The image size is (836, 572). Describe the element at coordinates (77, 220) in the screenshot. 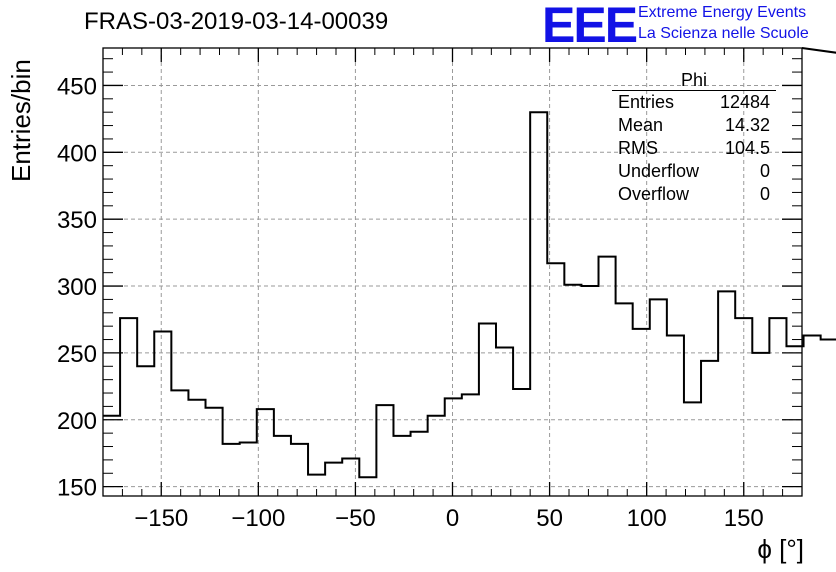

I see `y-tick-label: 350` at that location.